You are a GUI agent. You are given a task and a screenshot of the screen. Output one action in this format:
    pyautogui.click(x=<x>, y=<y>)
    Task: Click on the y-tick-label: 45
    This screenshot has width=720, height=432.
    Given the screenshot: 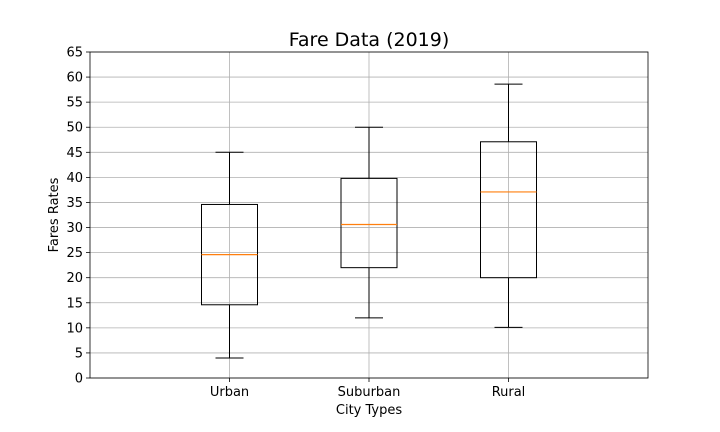 What is the action you would take?
    pyautogui.click(x=74, y=153)
    